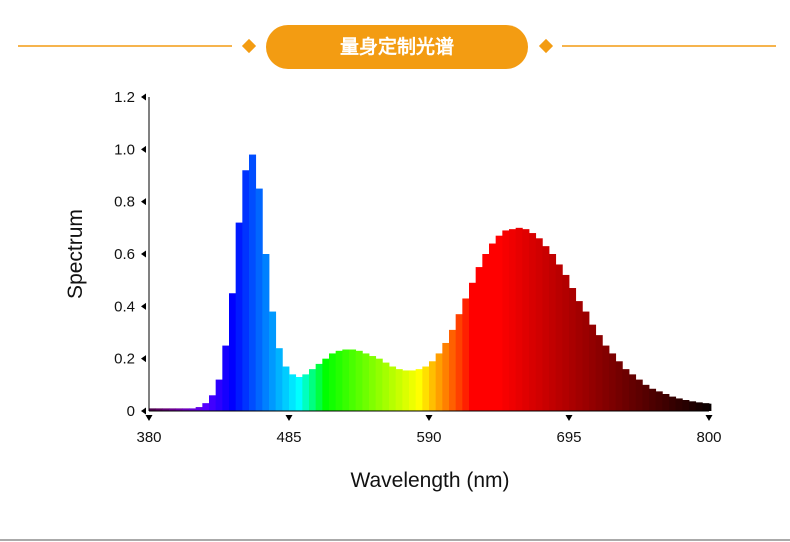  What do you see at coordinates (708, 437) in the screenshot?
I see `x-tick-label: 800` at bounding box center [708, 437].